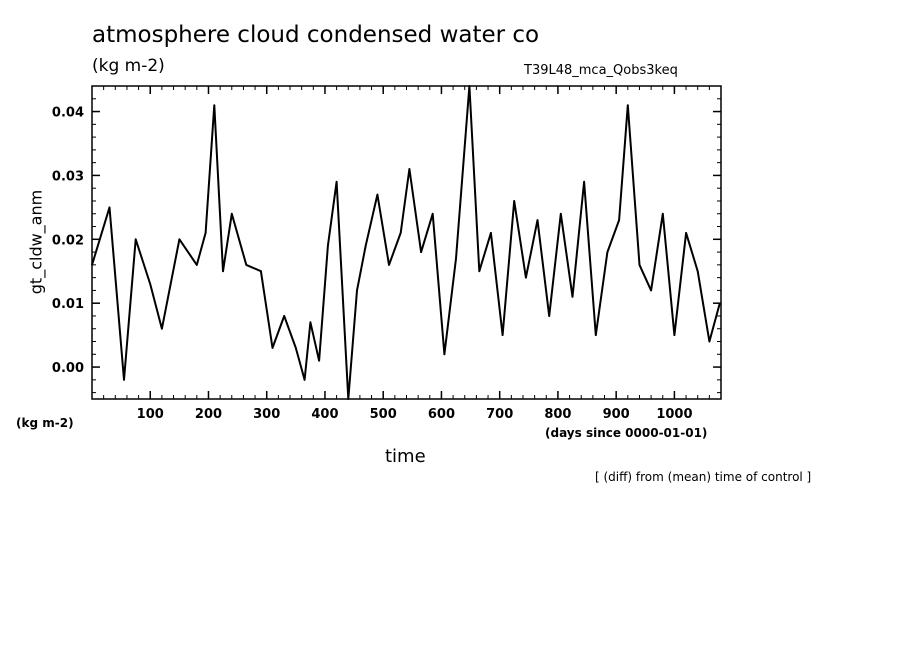  What do you see at coordinates (499, 414) in the screenshot?
I see `x-tick-label: 700` at bounding box center [499, 414].